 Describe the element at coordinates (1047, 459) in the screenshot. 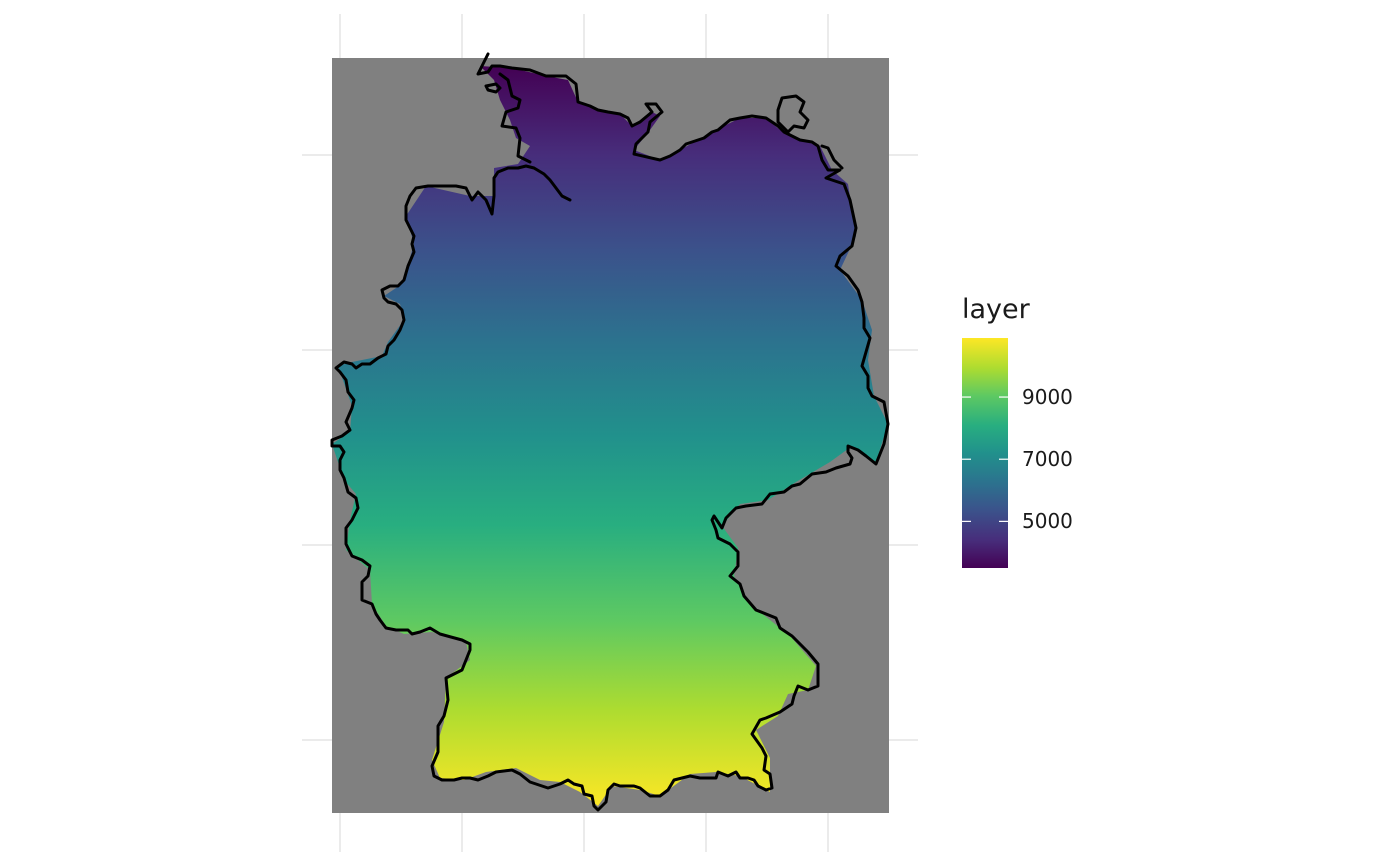

I see `legend-tick-label: 7000` at that location.